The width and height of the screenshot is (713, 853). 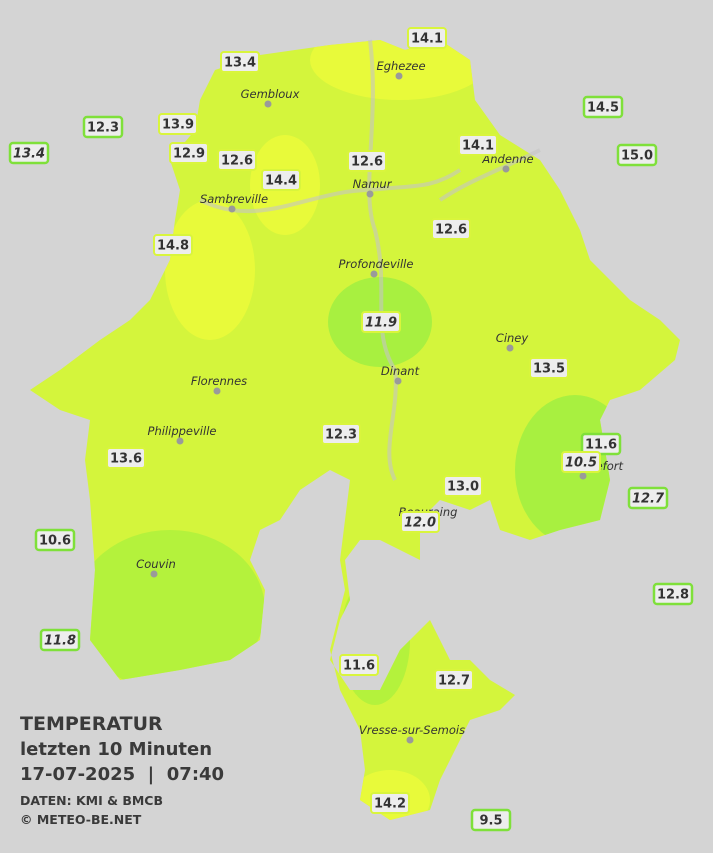 I want to click on station-value: 14.2, so click(x=390, y=804).